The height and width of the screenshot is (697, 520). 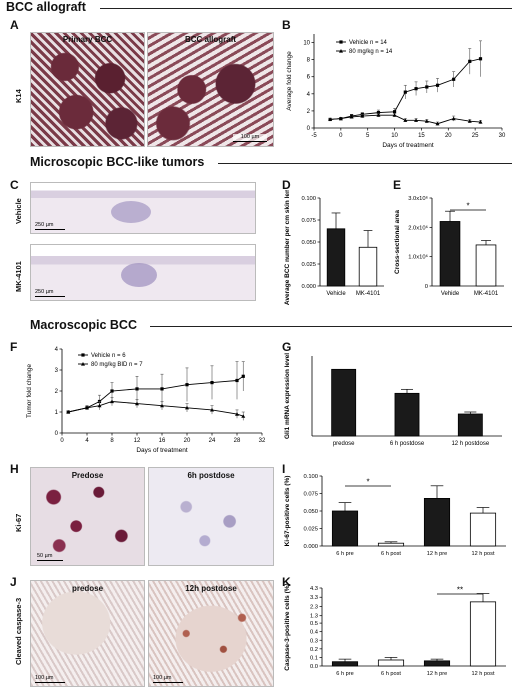 What do you see at coordinates (308, 243) in the screenshot?
I see `y-tick-label: 0.050` at bounding box center [308, 243].